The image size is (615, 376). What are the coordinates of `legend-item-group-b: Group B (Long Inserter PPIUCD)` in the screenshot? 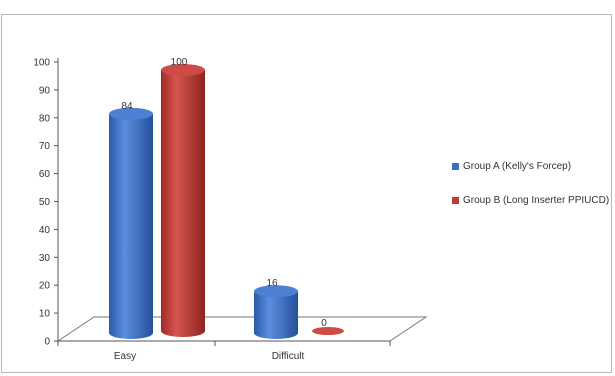 It's located at (532, 201).